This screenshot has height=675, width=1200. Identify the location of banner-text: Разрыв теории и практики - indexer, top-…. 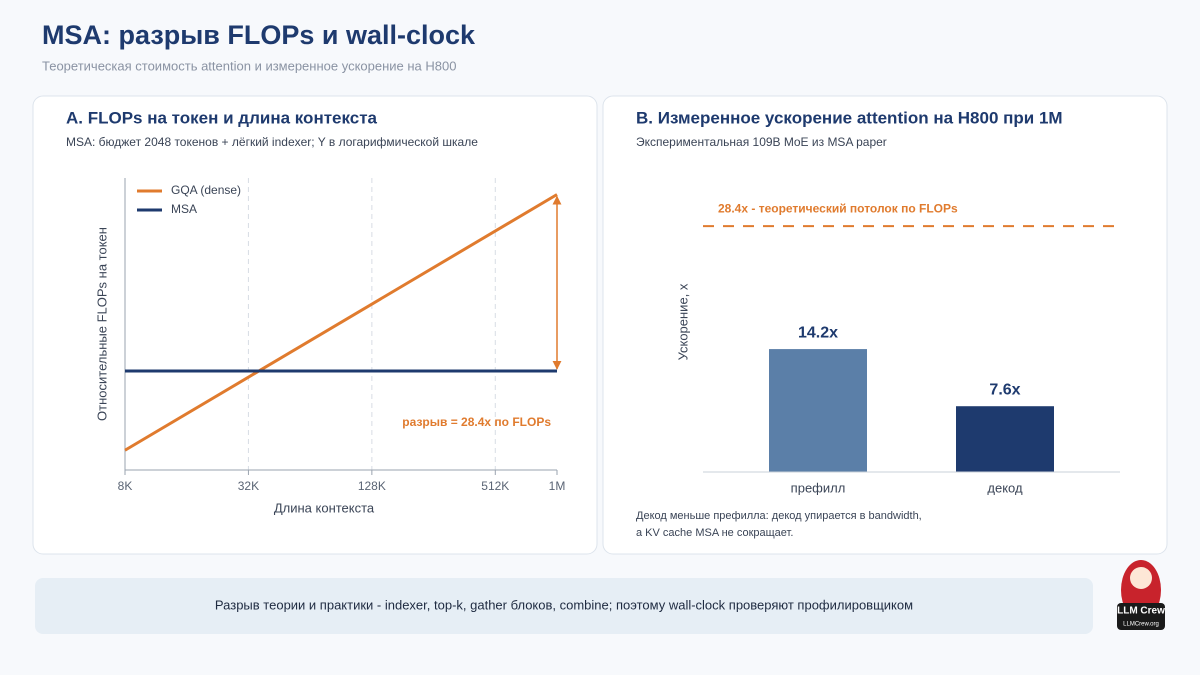
(564, 604).